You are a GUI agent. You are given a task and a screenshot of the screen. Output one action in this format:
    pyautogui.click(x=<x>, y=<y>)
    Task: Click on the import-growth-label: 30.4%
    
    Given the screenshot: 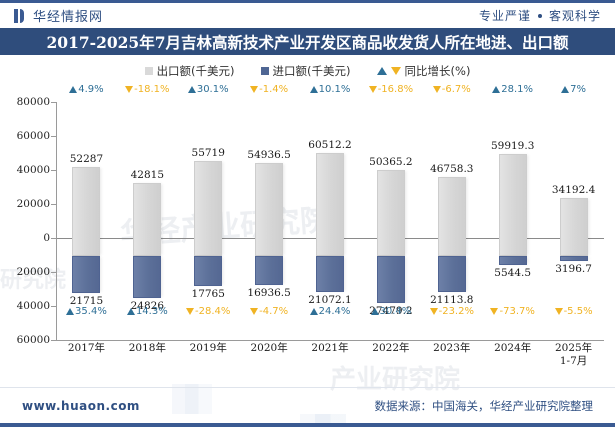 What is the action you would take?
    pyautogui.click(x=390, y=311)
    